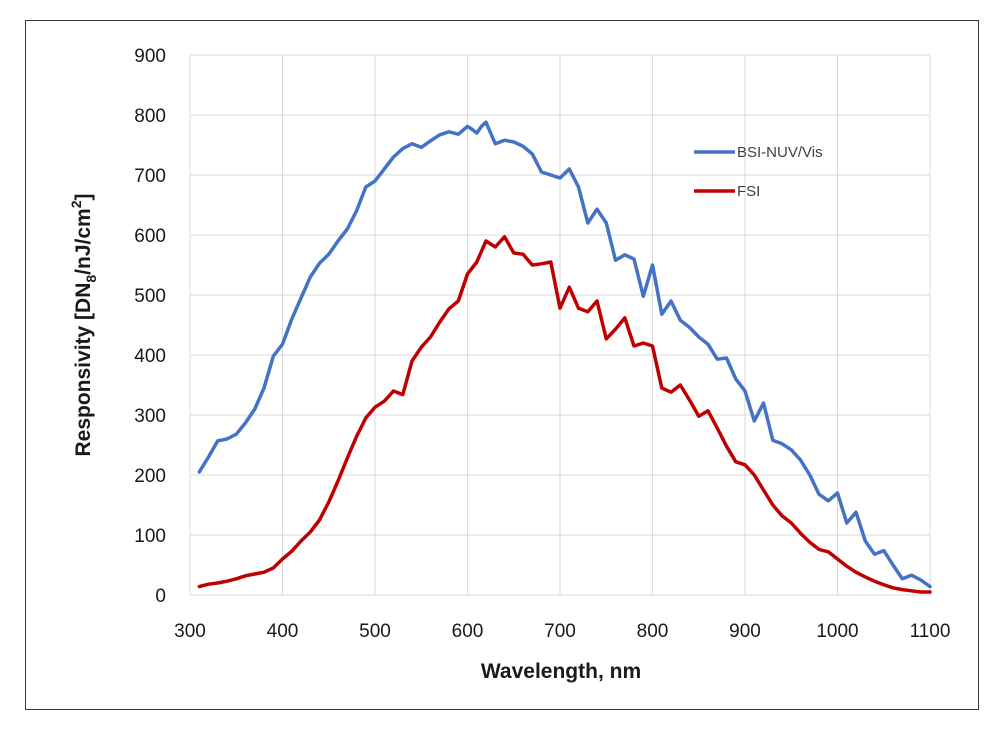 This screenshot has width=1000, height=729. Describe the element at coordinates (160, 596) in the screenshot. I see `y-tick-label: 0` at that location.